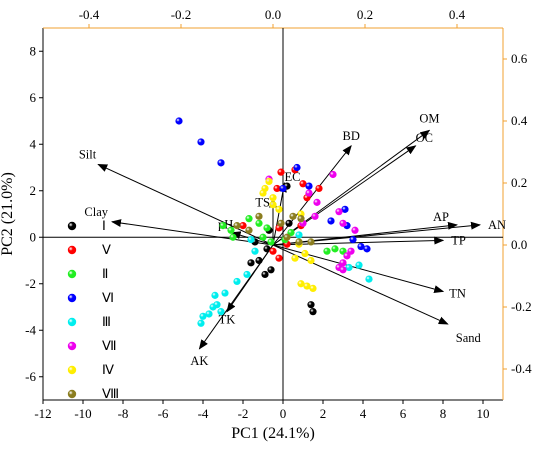  What do you see at coordinates (441, 217) in the screenshot?
I see `loading-label-ap: AP` at bounding box center [441, 217].